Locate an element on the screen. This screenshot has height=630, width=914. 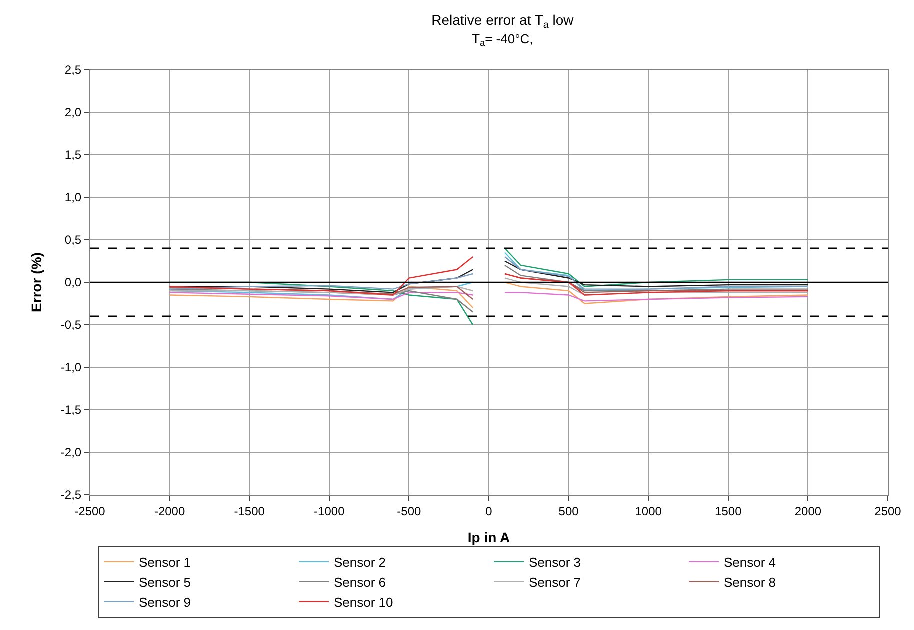
legend-label: Sensor 3 is located at coordinates (555, 562).